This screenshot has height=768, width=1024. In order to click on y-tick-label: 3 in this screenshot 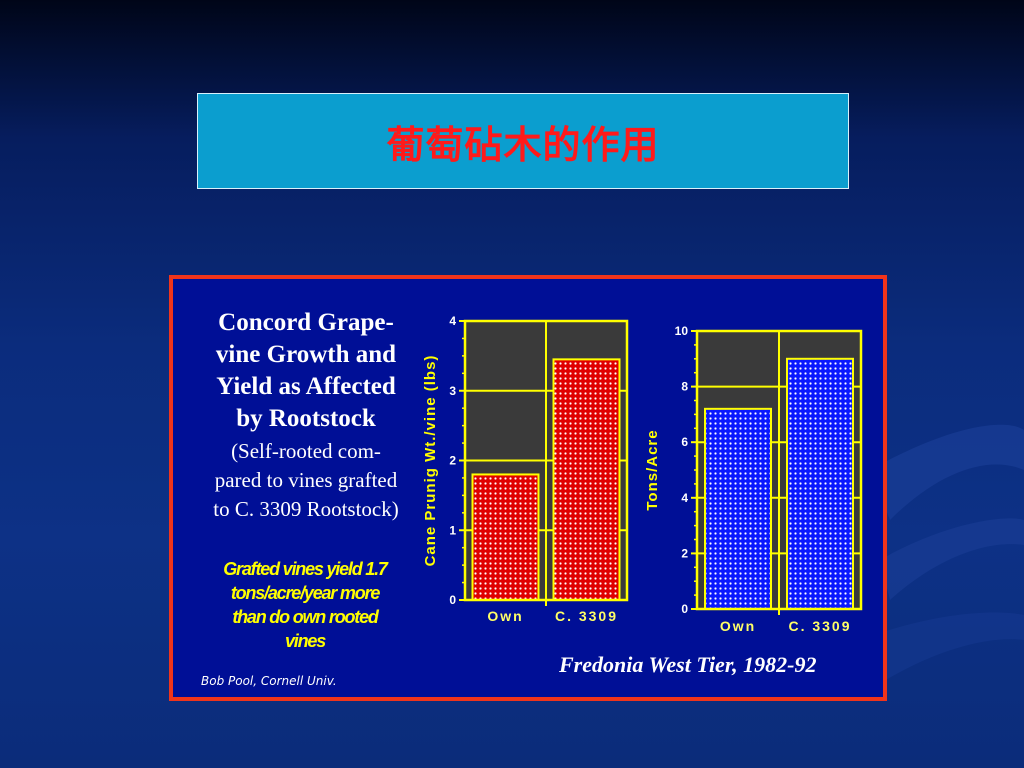, I will do `click(452, 391)`.